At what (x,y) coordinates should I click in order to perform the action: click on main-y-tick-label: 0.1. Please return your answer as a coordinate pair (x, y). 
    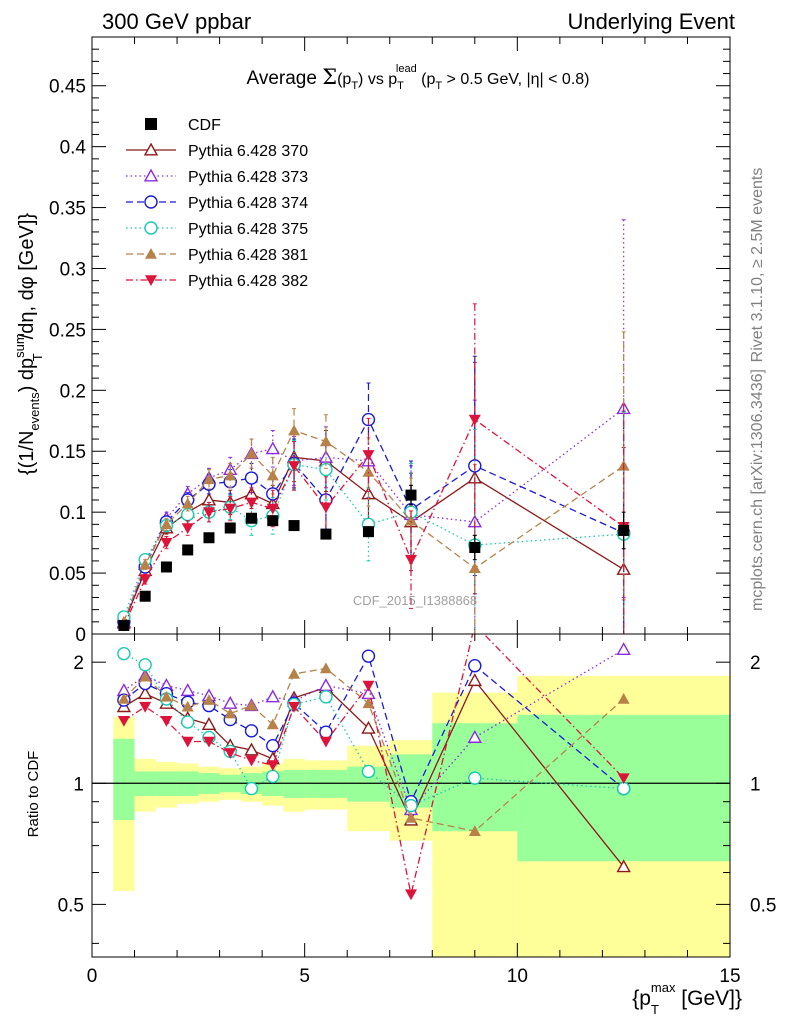
    Looking at the image, I should click on (73, 513).